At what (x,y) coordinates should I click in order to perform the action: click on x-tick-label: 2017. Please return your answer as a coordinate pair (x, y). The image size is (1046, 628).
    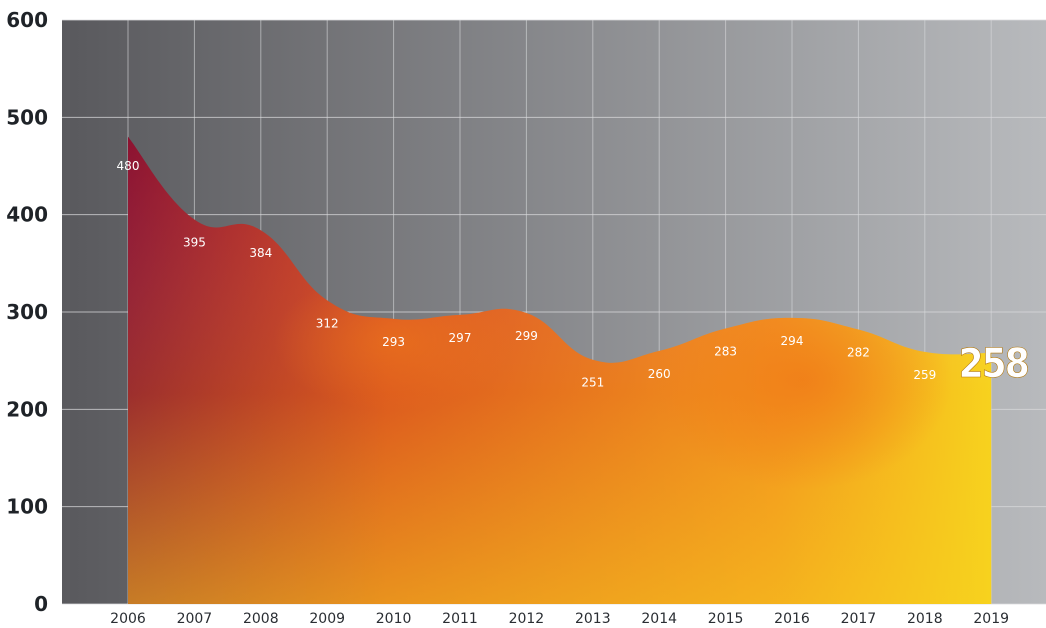
    Looking at the image, I should click on (859, 619).